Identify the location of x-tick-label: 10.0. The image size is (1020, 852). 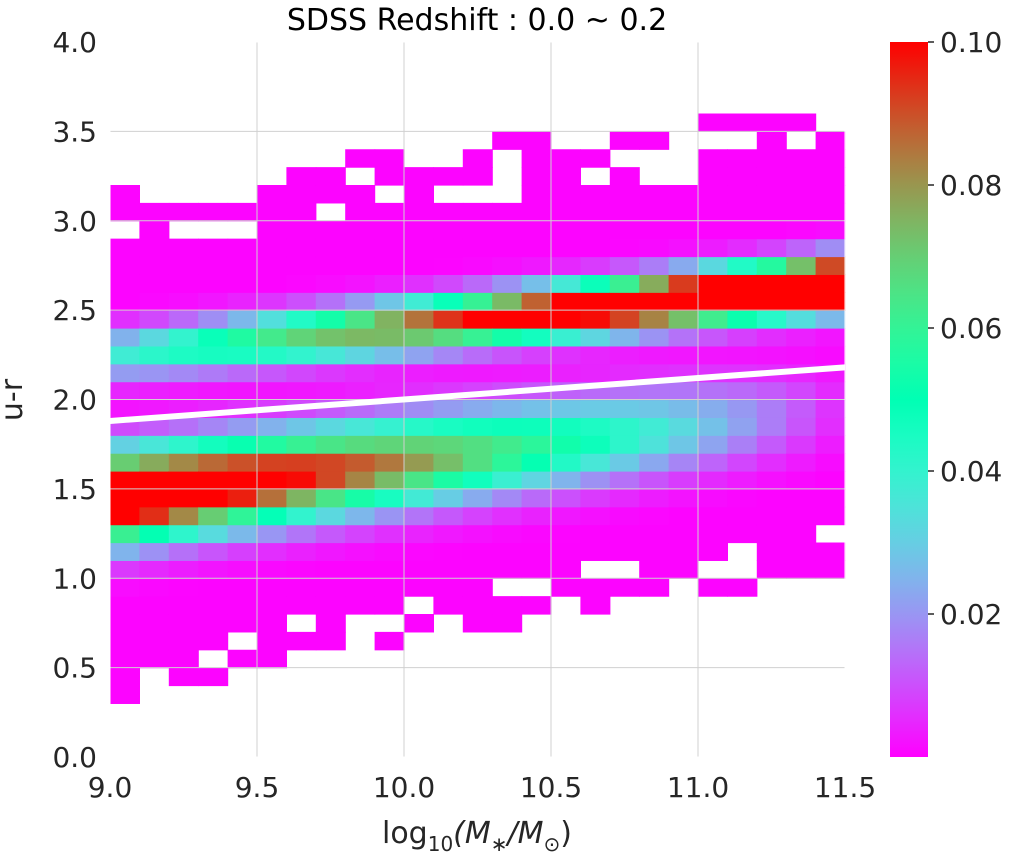
(404, 787).